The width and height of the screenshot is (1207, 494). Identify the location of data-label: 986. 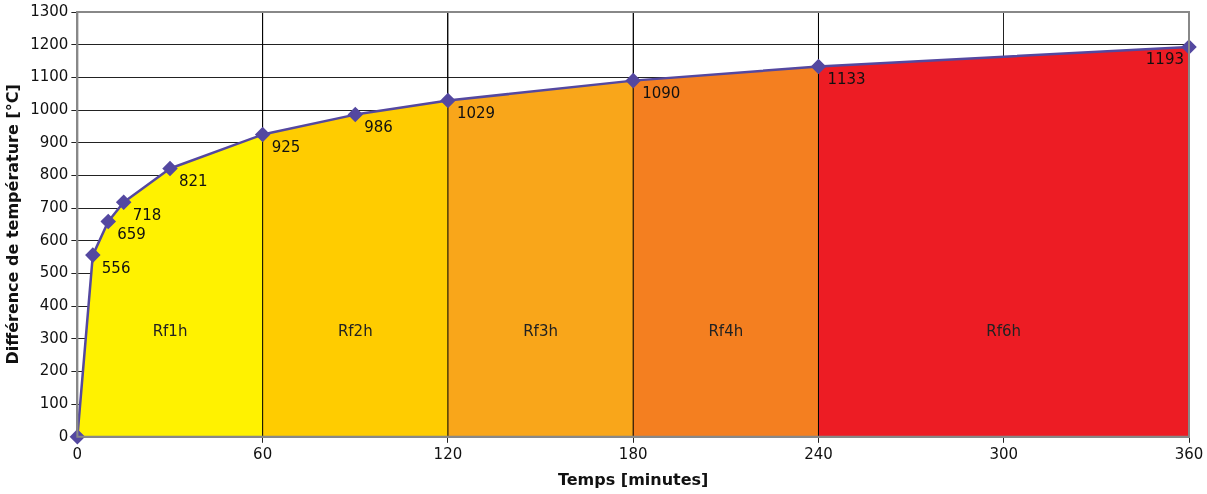
(378, 127).